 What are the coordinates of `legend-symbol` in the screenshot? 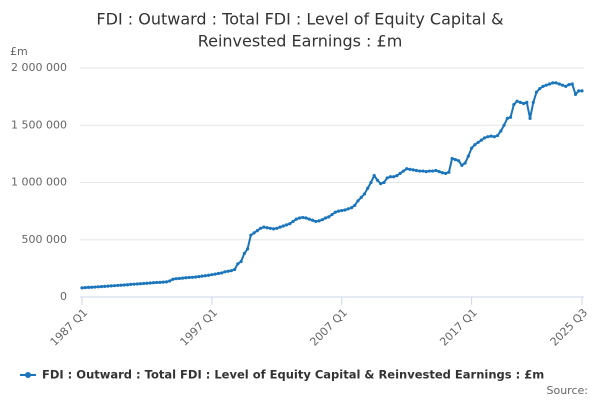 It's located at (28, 375).